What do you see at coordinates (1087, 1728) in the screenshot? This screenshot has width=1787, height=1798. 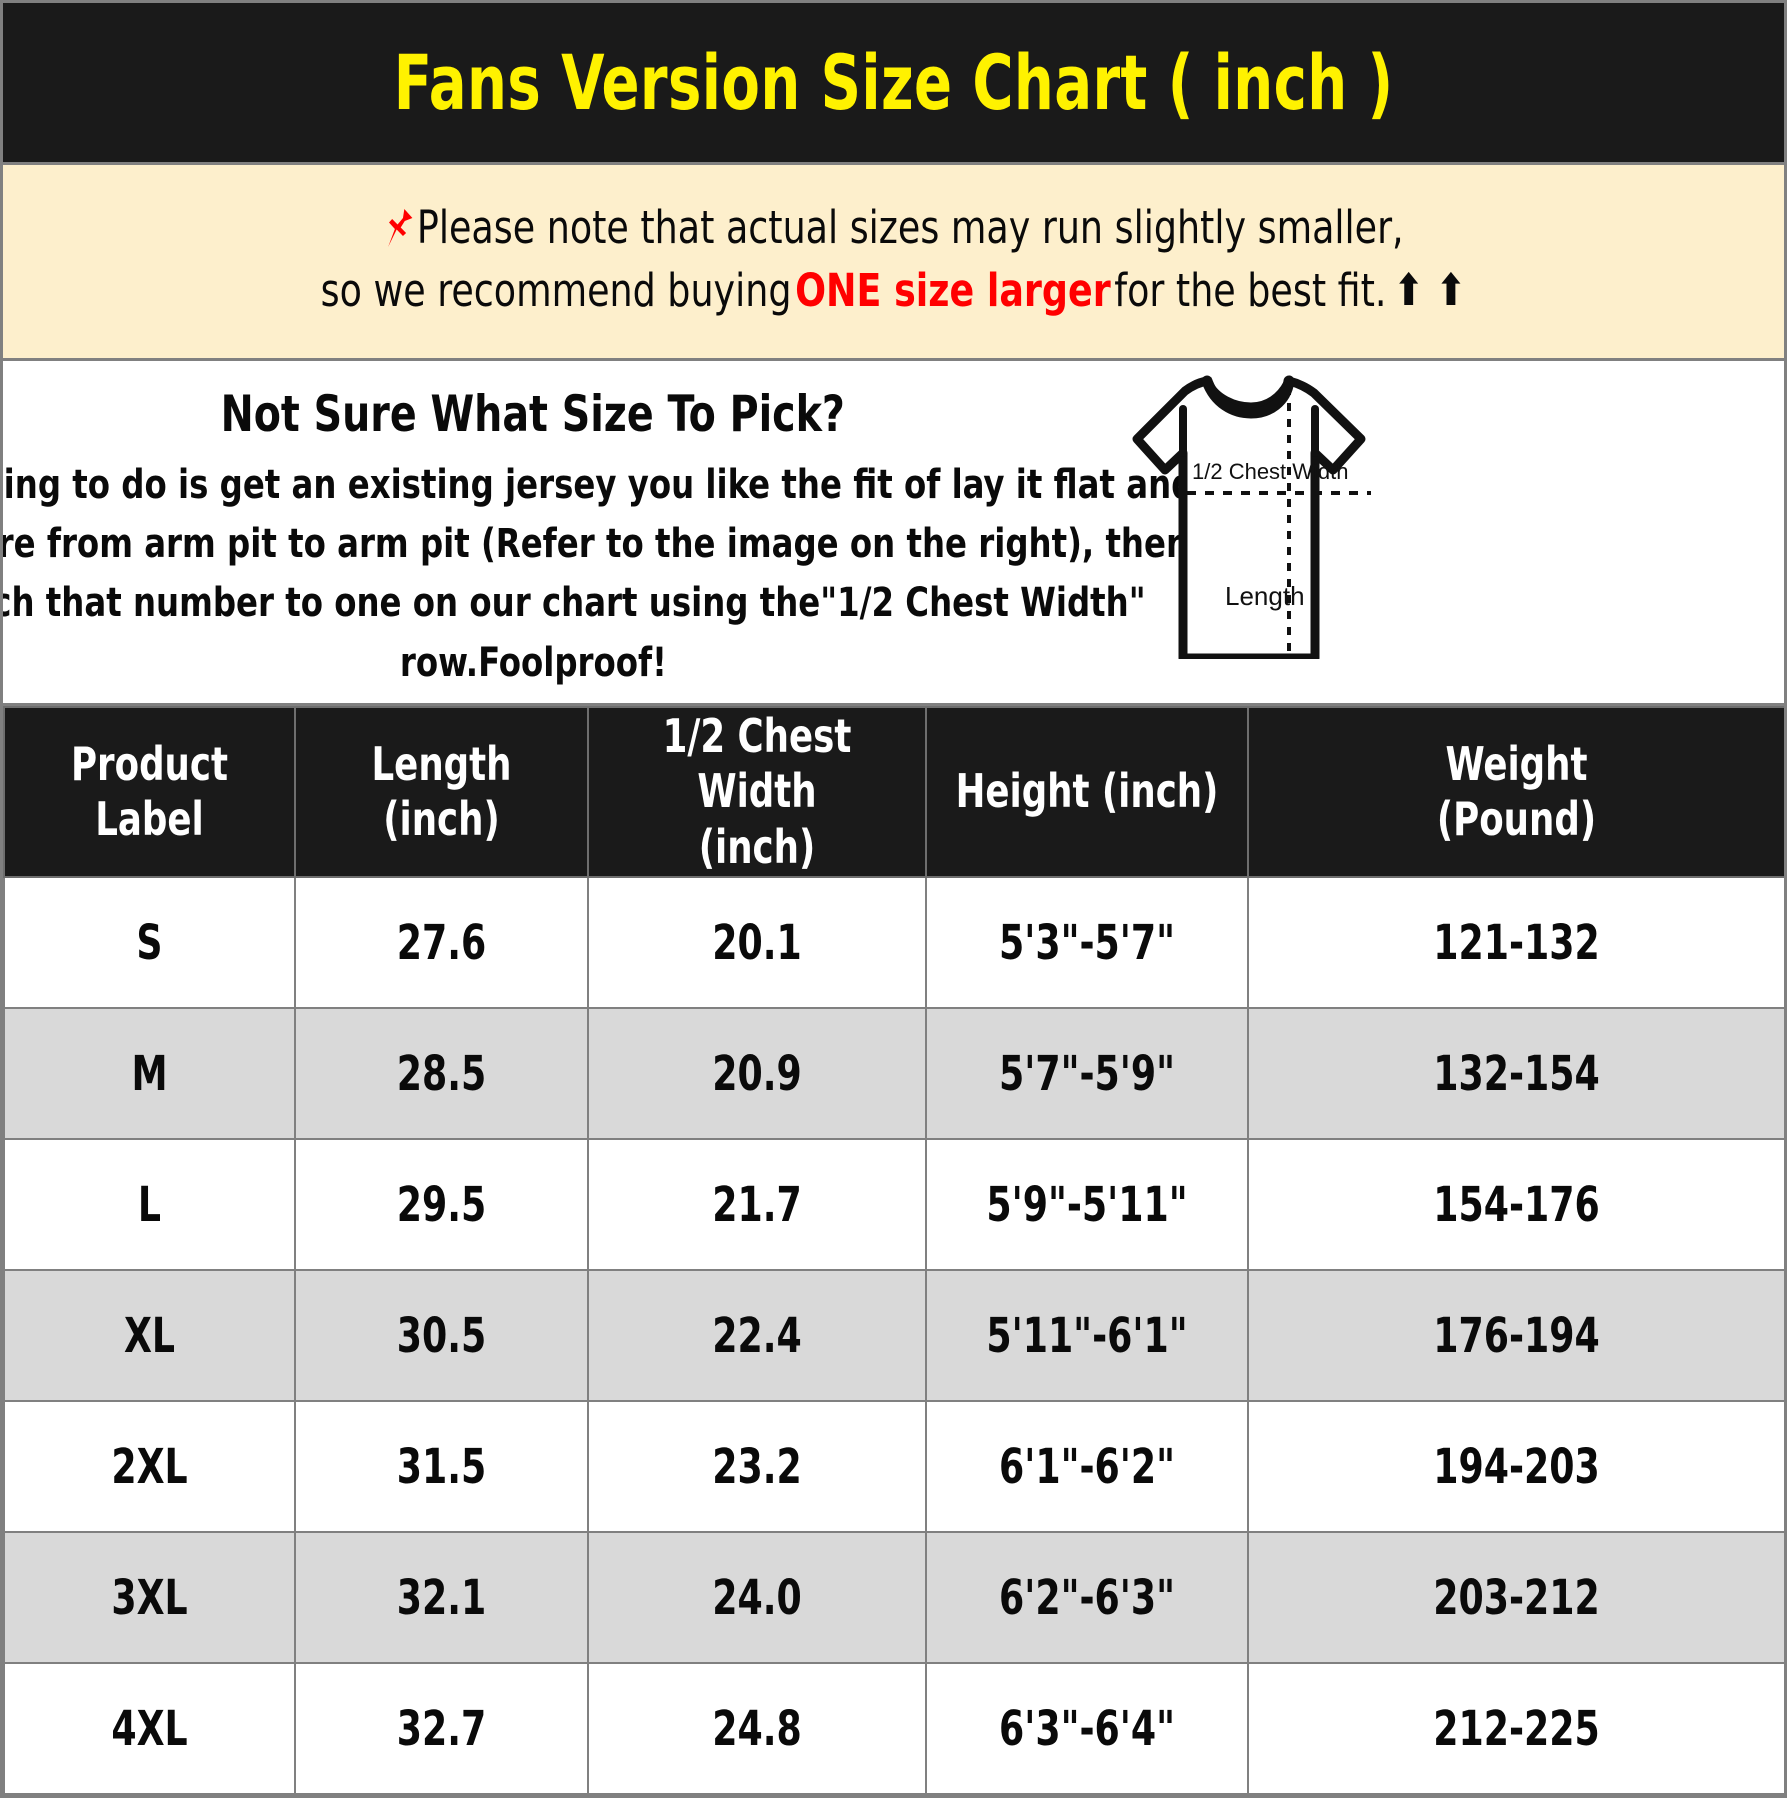 I see `cell-height: 6'3"-6'4"` at bounding box center [1087, 1728].